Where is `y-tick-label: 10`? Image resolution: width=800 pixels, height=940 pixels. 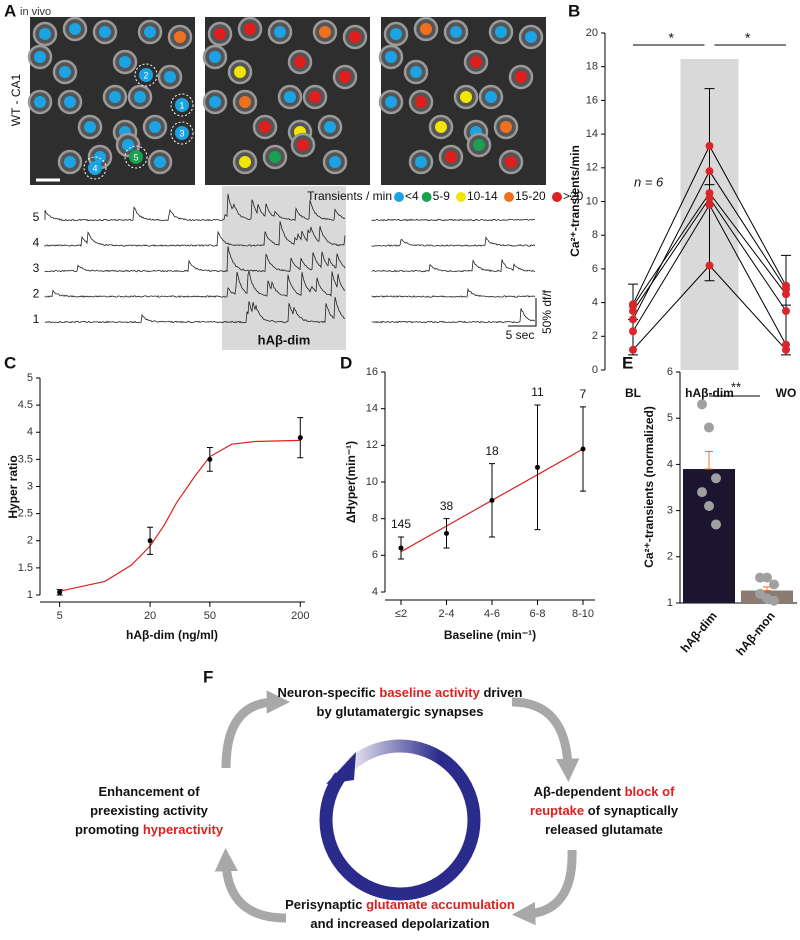
y-tick-label: 10 is located at coordinates (592, 201).